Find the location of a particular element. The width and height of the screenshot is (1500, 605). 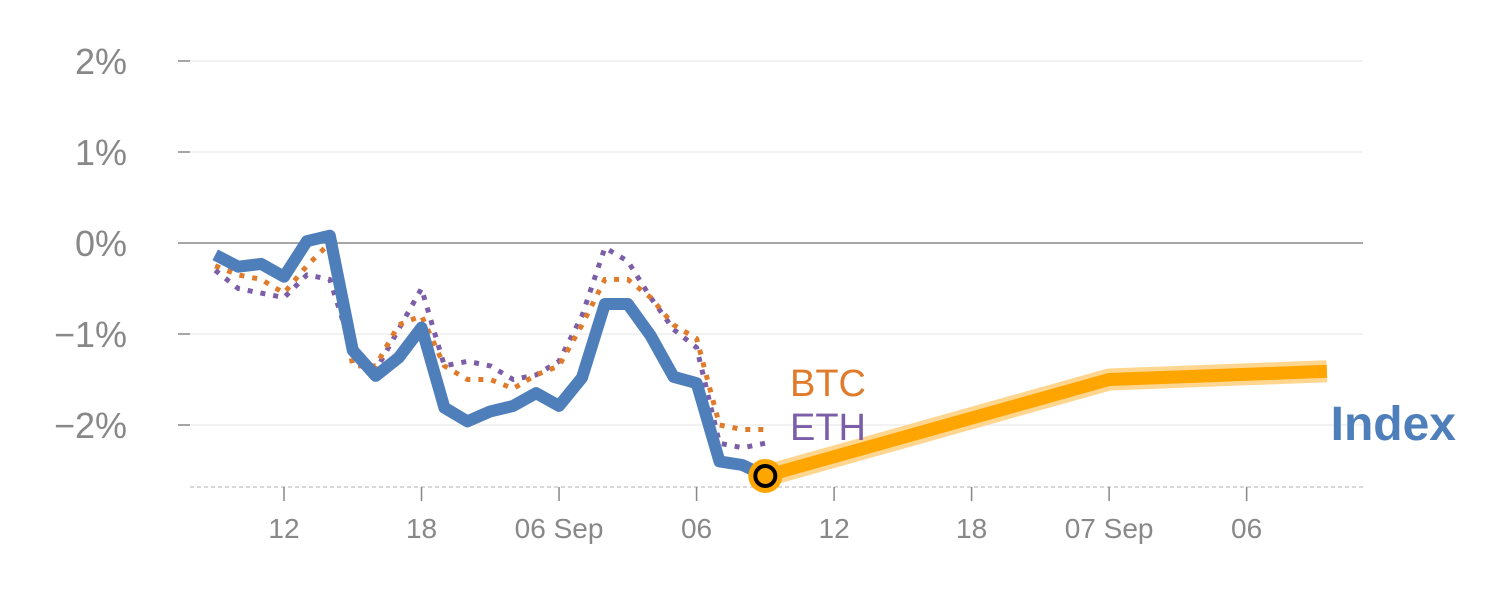

x-tick-label: 07 Sep is located at coordinates (1109, 528).